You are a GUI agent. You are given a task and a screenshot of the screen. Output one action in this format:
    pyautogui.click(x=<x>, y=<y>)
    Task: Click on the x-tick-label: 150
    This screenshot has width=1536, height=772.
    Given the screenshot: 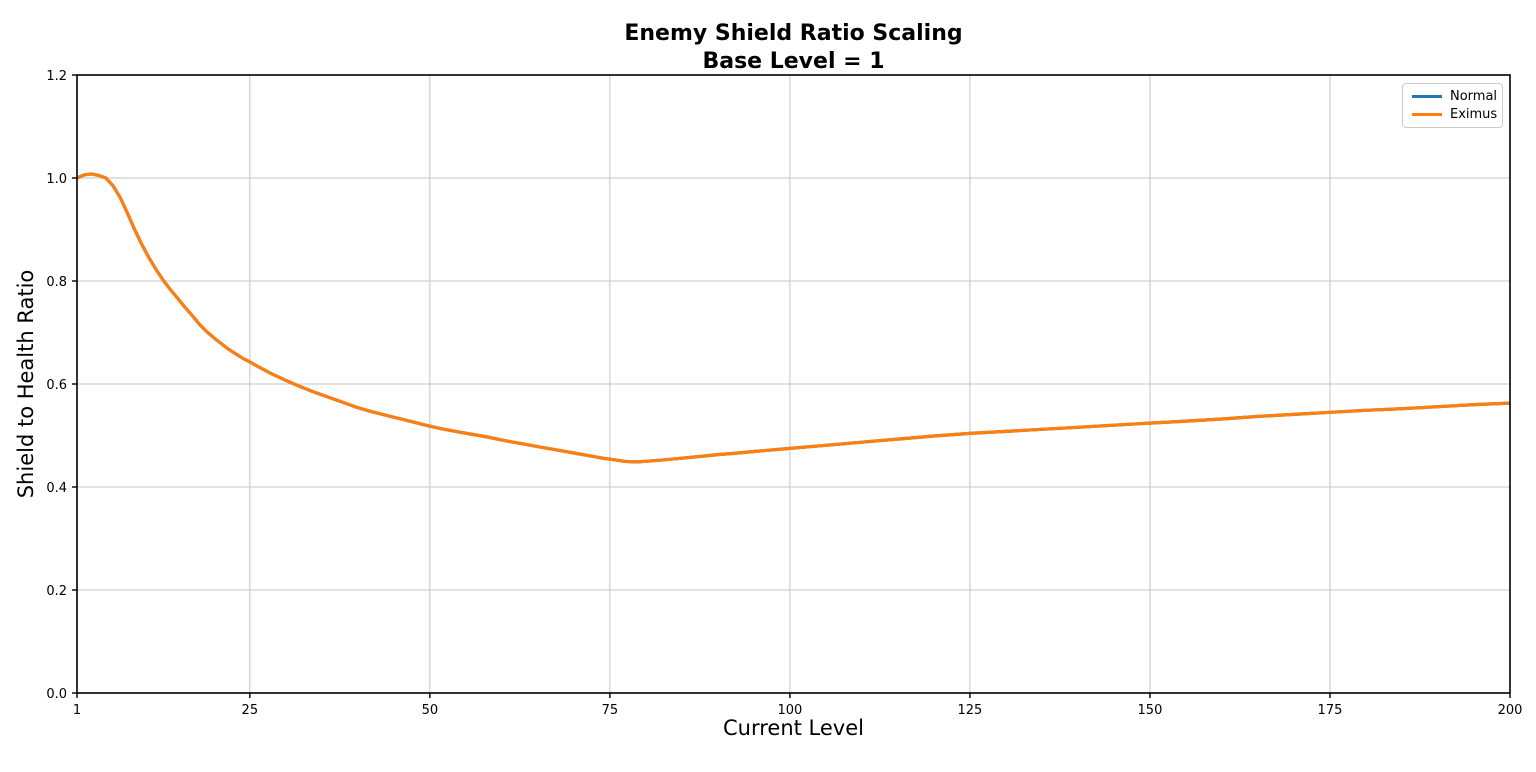 What is the action you would take?
    pyautogui.click(x=1150, y=710)
    